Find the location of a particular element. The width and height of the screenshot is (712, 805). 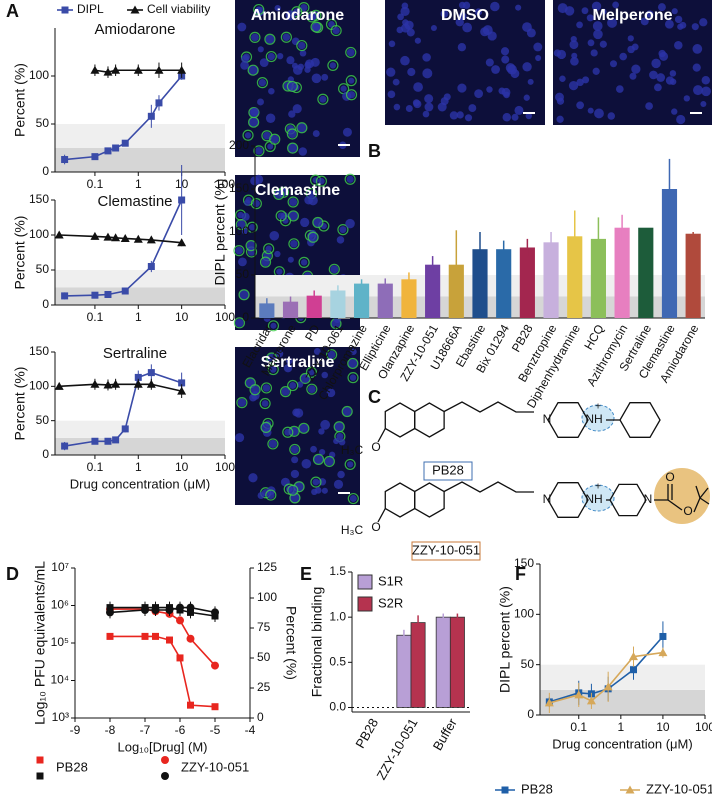

panel-letter: B is located at coordinates (374, 151).